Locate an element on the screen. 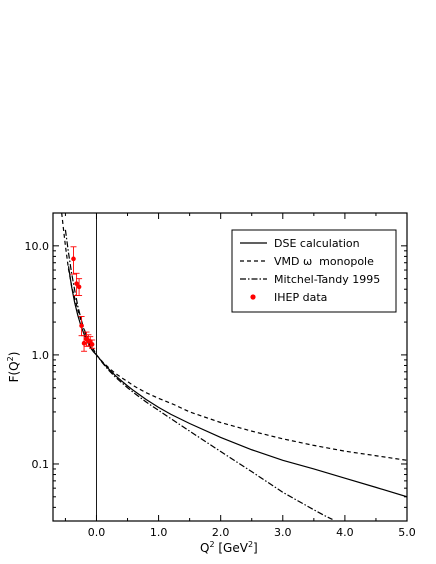  legend-label-vmd: VMD ω monopole is located at coordinates (324, 261).